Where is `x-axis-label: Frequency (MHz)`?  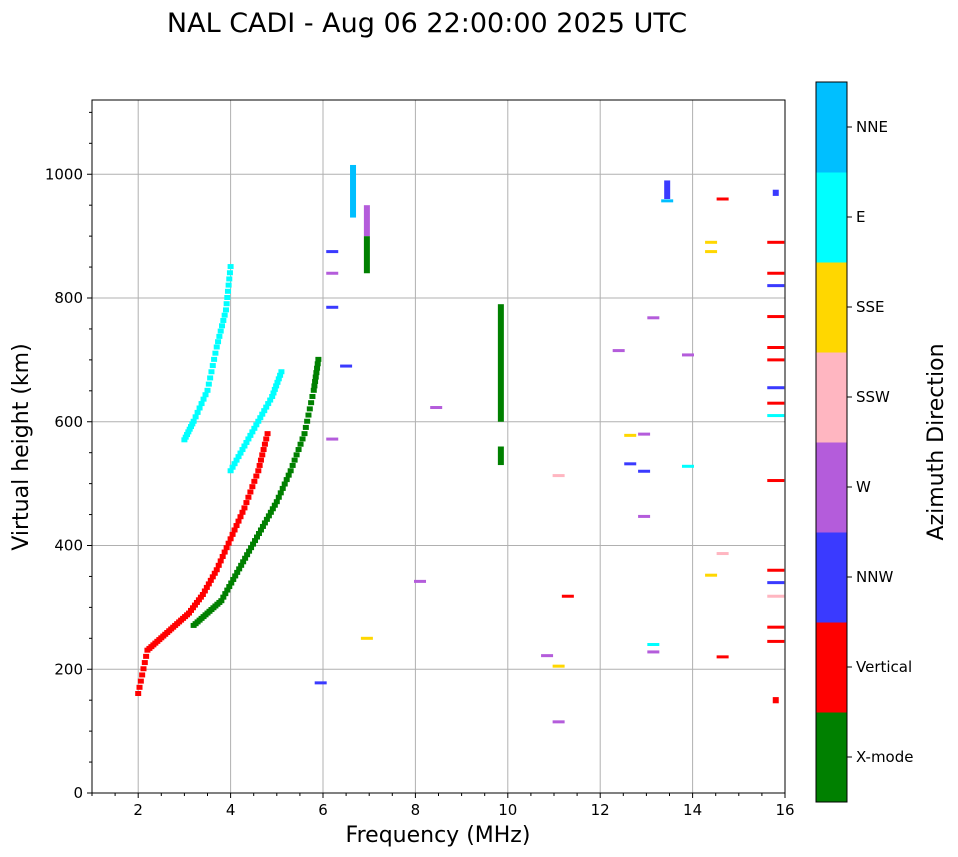
x-axis-label: Frequency (MHz) is located at coordinates (438, 835).